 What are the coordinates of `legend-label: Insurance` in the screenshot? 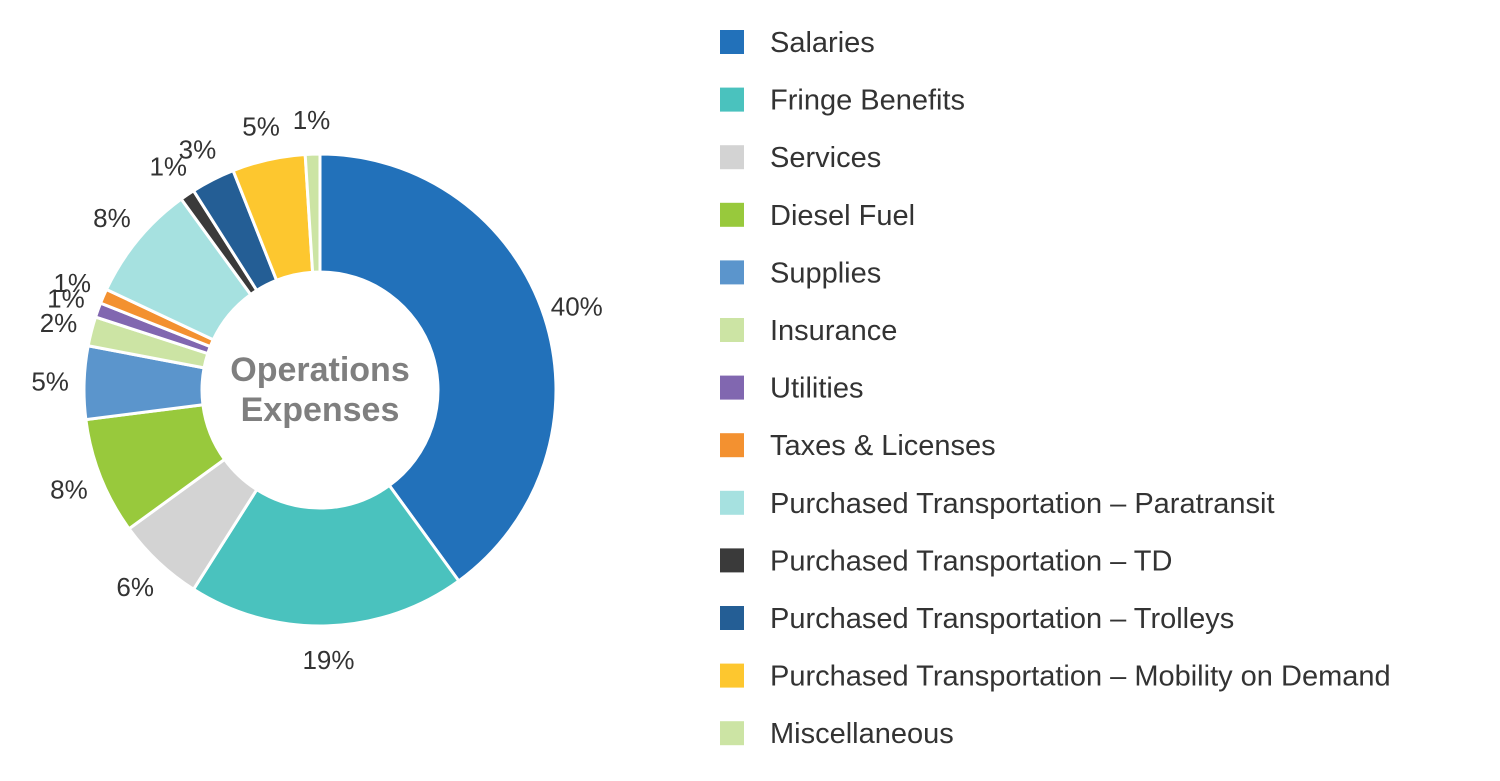 It's located at (833, 331).